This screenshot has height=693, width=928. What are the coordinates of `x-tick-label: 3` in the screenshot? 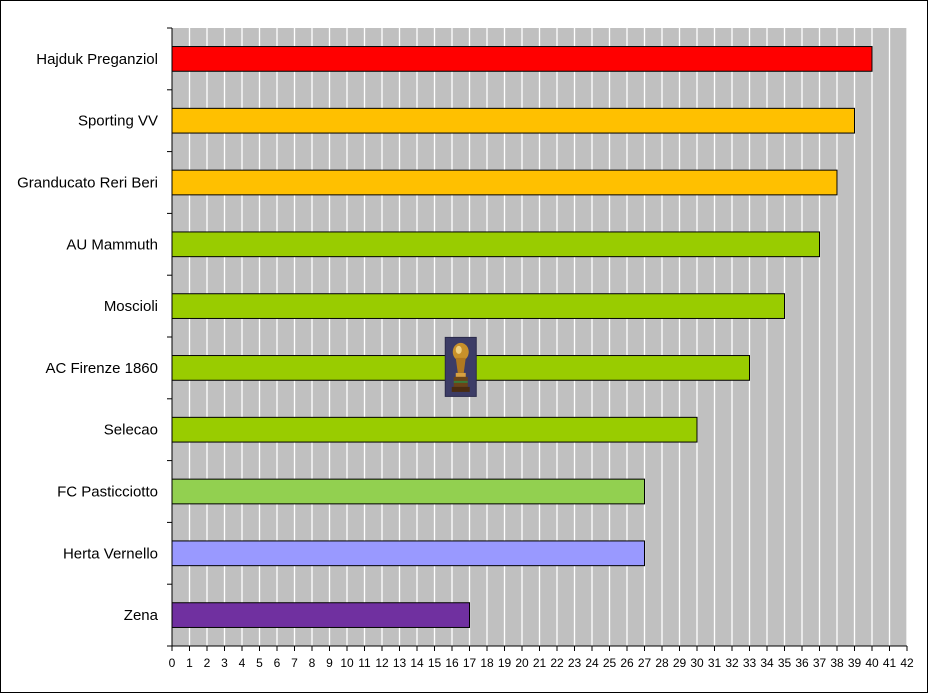 It's located at (224, 663).